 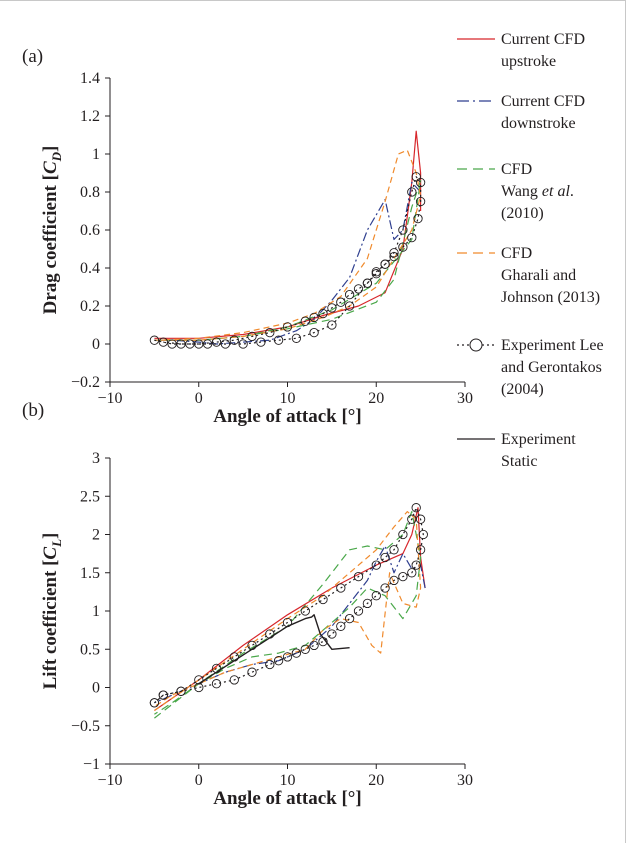 What do you see at coordinates (287, 798) in the screenshot?
I see `x-axis-label-b: Angle of attack [°]` at bounding box center [287, 798].